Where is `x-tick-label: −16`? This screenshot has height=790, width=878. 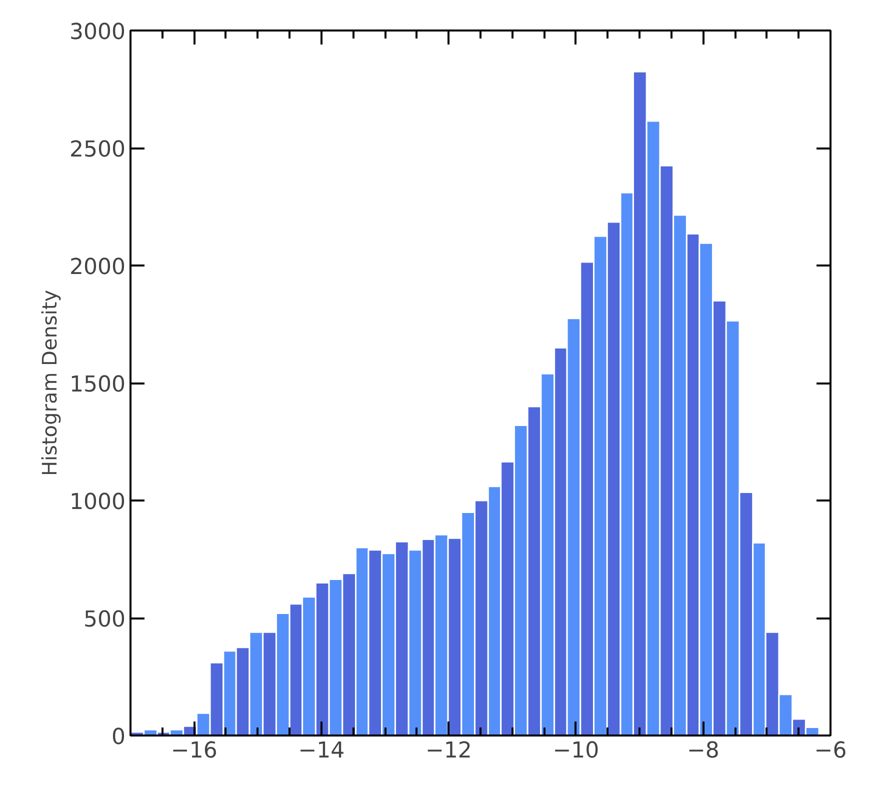
x-tick-label: −16 is located at coordinates (194, 751).